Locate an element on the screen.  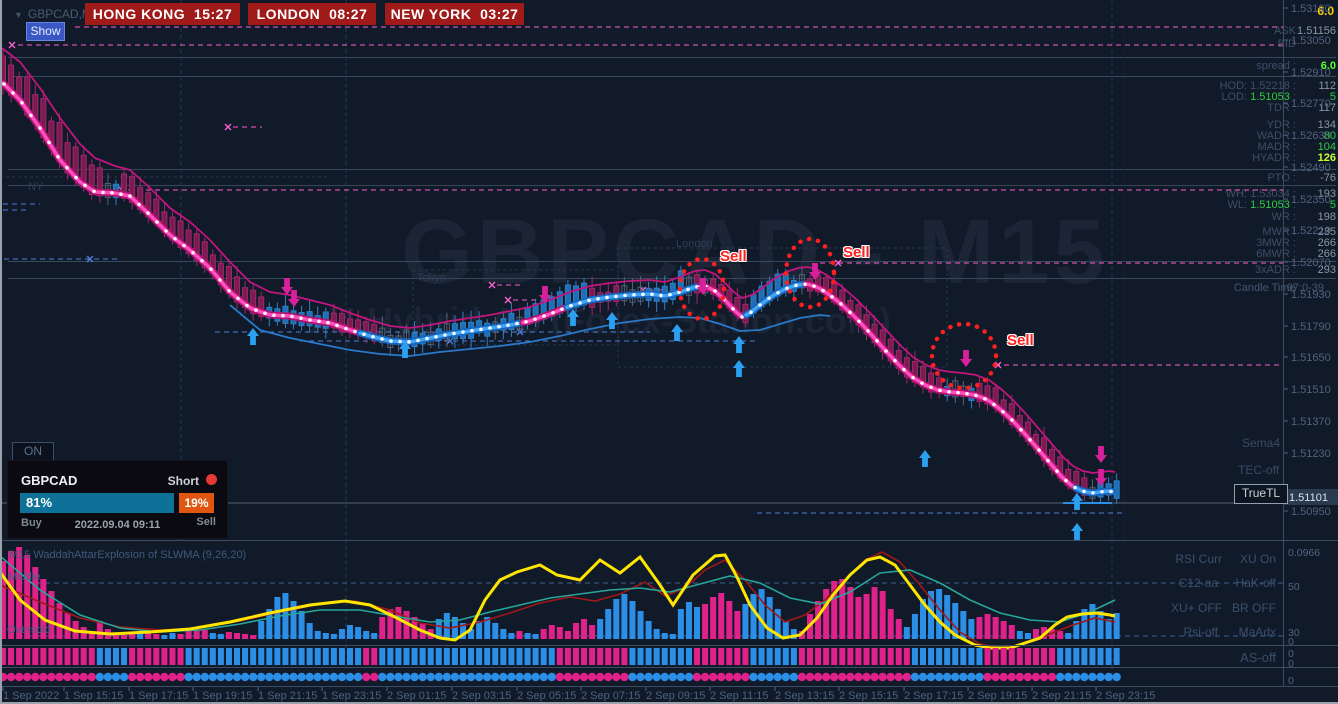
time-axis-label: 2 Sep 03:15 is located at coordinates (481, 696).